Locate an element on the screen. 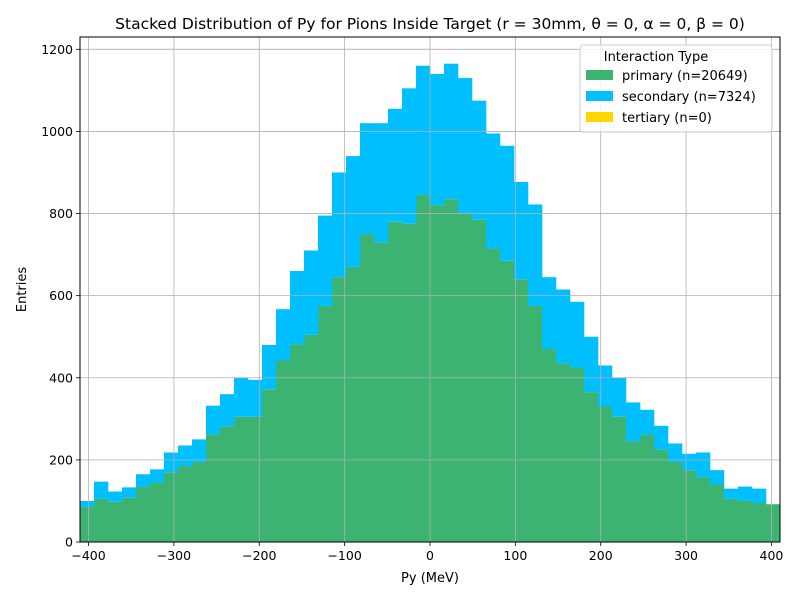 The height and width of the screenshot is (600, 800). legend-entry-label: tertiary (n=0) is located at coordinates (667, 118).